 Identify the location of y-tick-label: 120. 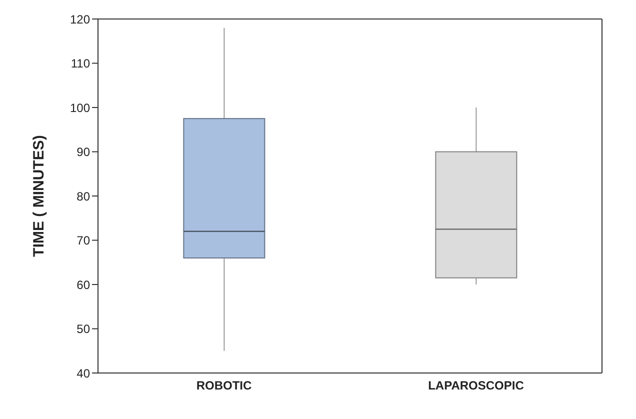
(80, 19).